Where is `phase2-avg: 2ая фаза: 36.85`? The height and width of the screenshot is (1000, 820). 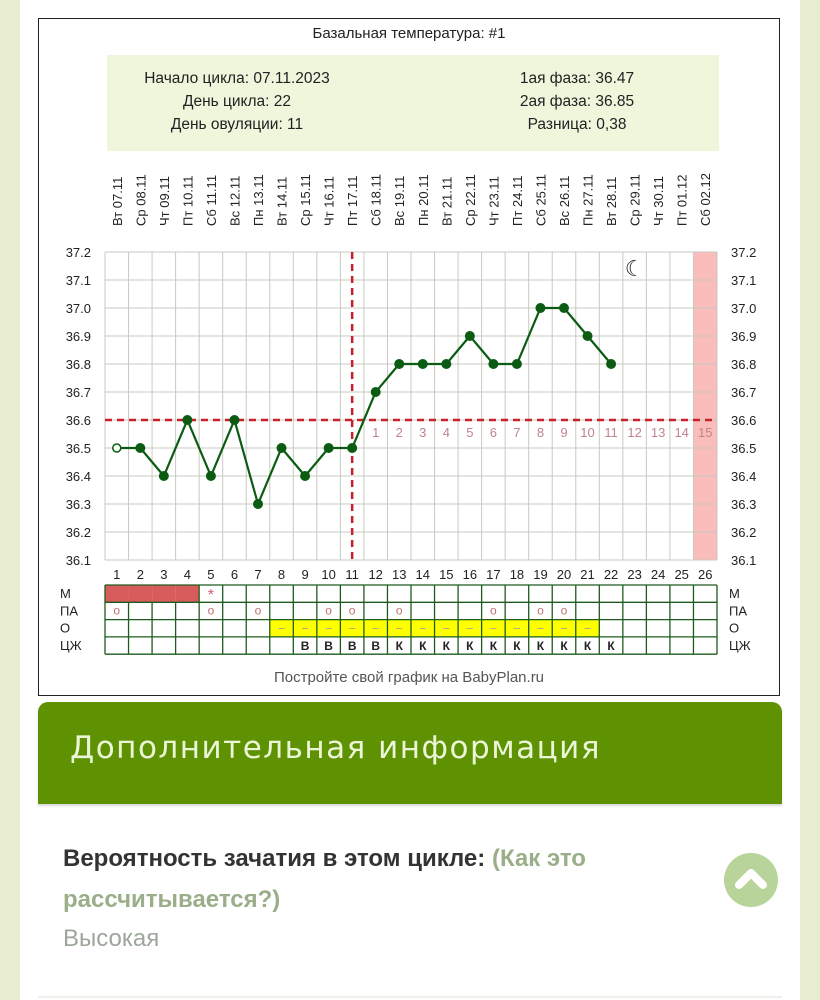 phase2-avg: 2ая фаза: 36.85 is located at coordinates (577, 101).